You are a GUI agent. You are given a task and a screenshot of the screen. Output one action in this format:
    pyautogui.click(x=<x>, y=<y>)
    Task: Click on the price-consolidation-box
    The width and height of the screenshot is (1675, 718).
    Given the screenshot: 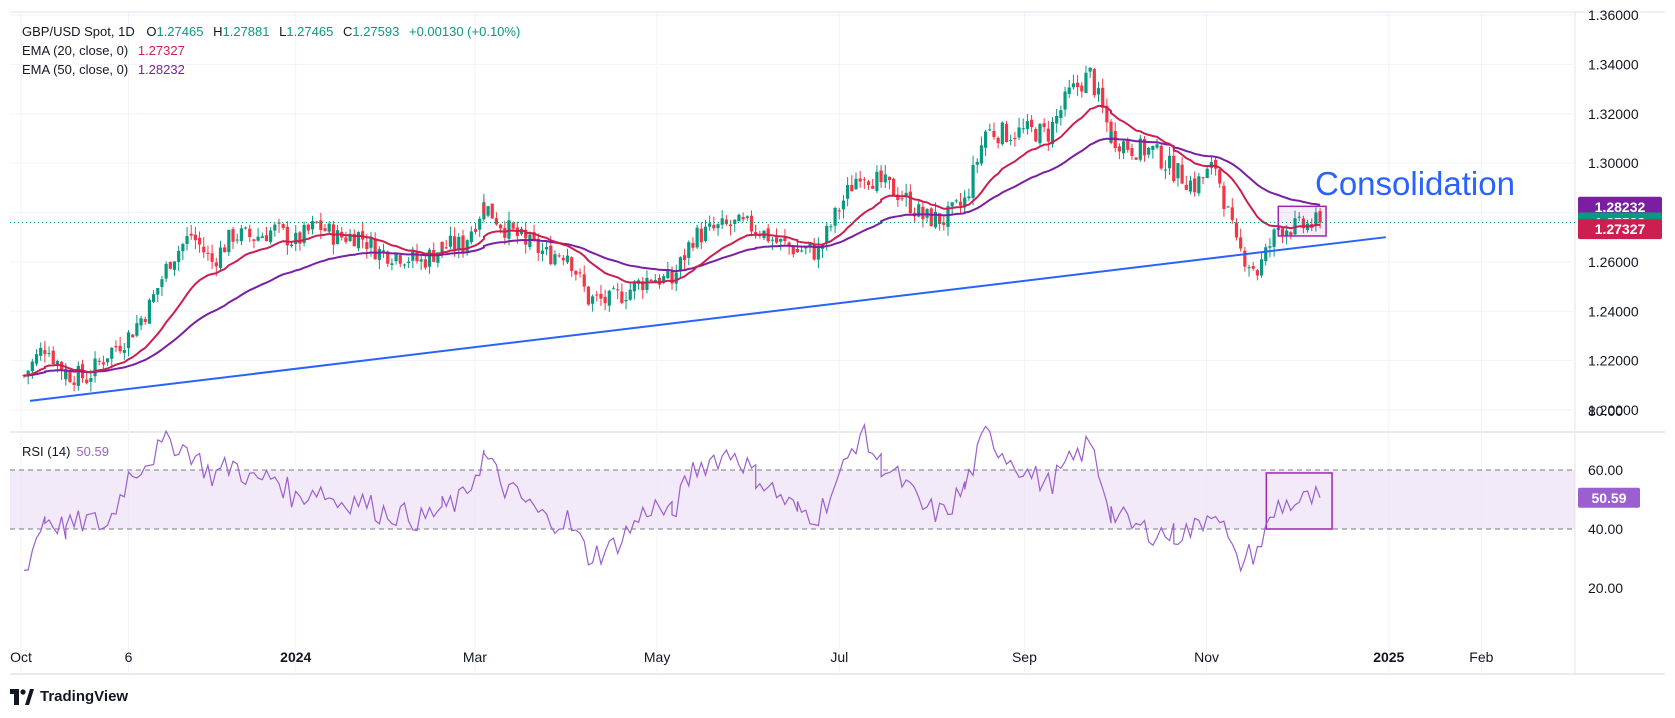 What is the action you would take?
    pyautogui.click(x=1302, y=221)
    